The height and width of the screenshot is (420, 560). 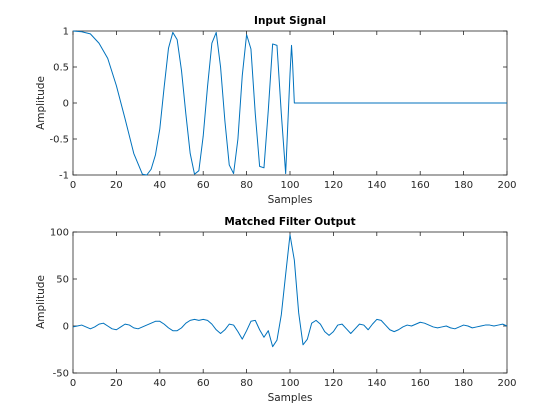 I want to click on matched-filter-xtick-label: 200, so click(x=506, y=383).